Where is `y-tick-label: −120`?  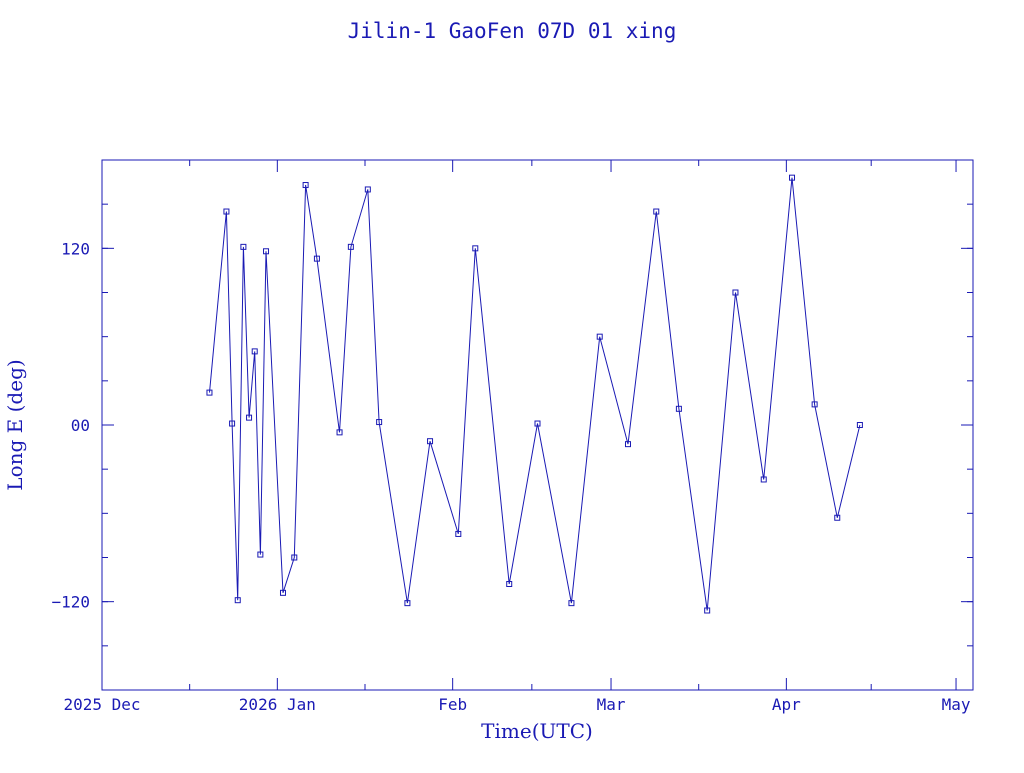
y-tick-label: −120 is located at coordinates (70, 602).